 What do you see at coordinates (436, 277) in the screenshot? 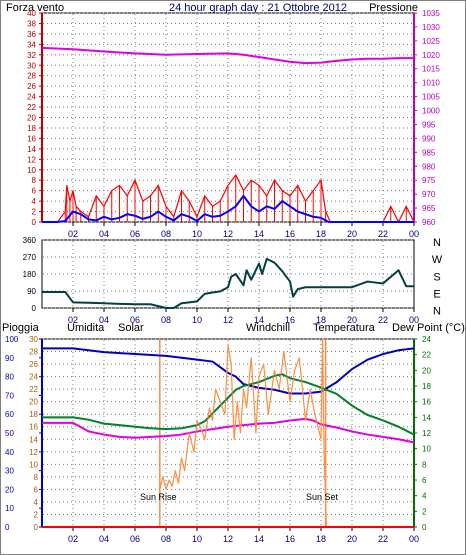
I see `compass-label: S` at bounding box center [436, 277].